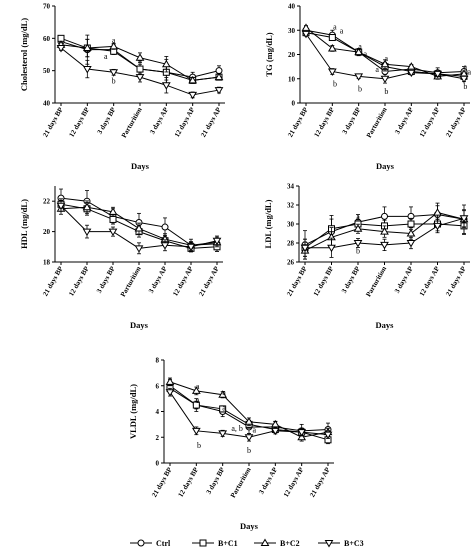  What do you see at coordinates (292, 79) in the screenshot?
I see `y-tick-label: 10` at bounding box center [292, 79].